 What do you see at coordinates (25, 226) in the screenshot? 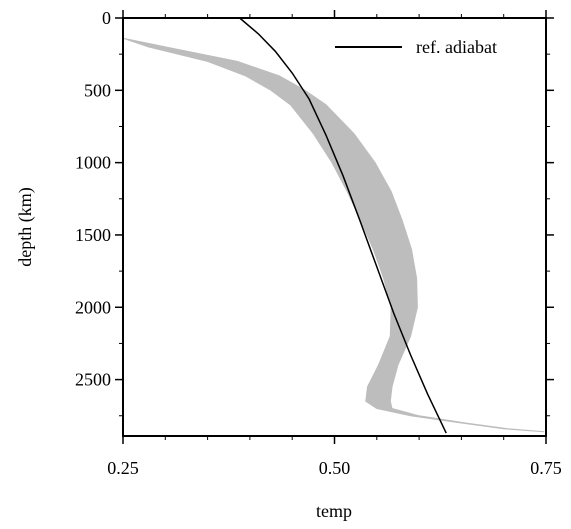
I see `y-axis-title: depth (km)` at bounding box center [25, 226].